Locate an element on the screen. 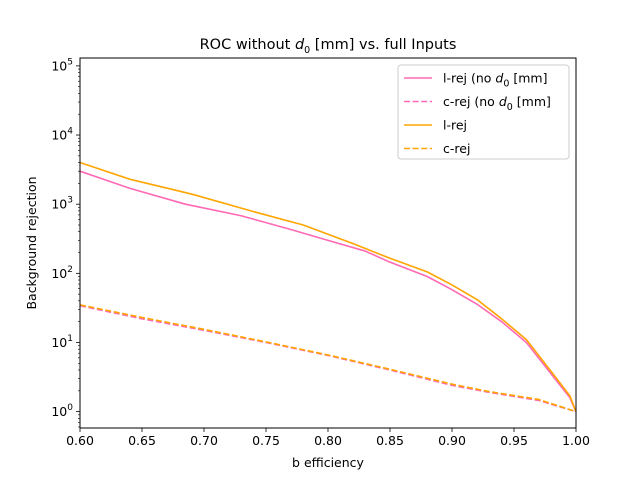 The image size is (640, 480). legend-label-1: c-rej (no d0 [mm] is located at coordinates (497, 103).